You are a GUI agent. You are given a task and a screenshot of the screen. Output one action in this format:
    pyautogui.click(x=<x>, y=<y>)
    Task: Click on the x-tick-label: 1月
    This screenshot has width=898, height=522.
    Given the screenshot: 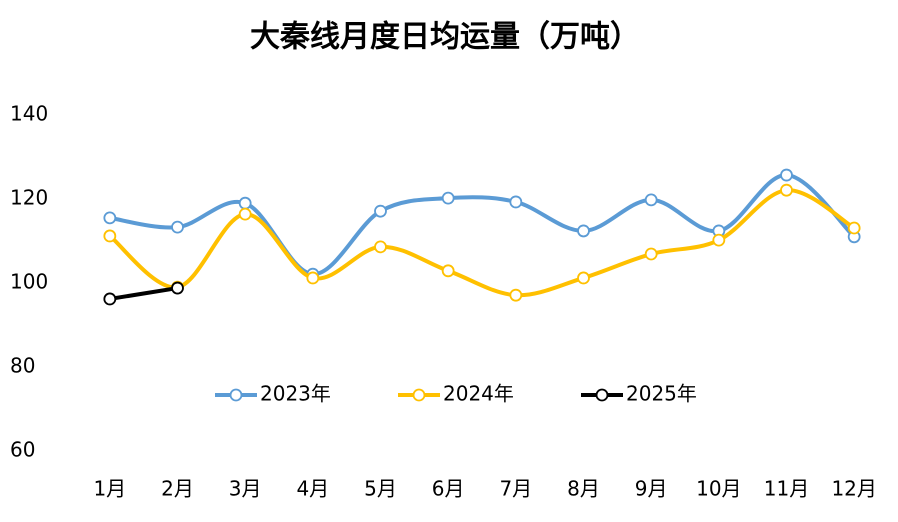 What is the action you would take?
    pyautogui.click(x=109, y=489)
    